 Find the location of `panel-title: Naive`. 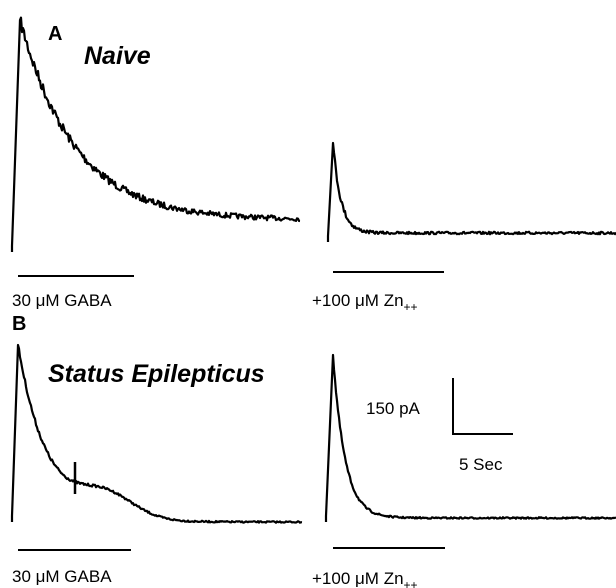

panel-title: Naive is located at coordinates (117, 56).